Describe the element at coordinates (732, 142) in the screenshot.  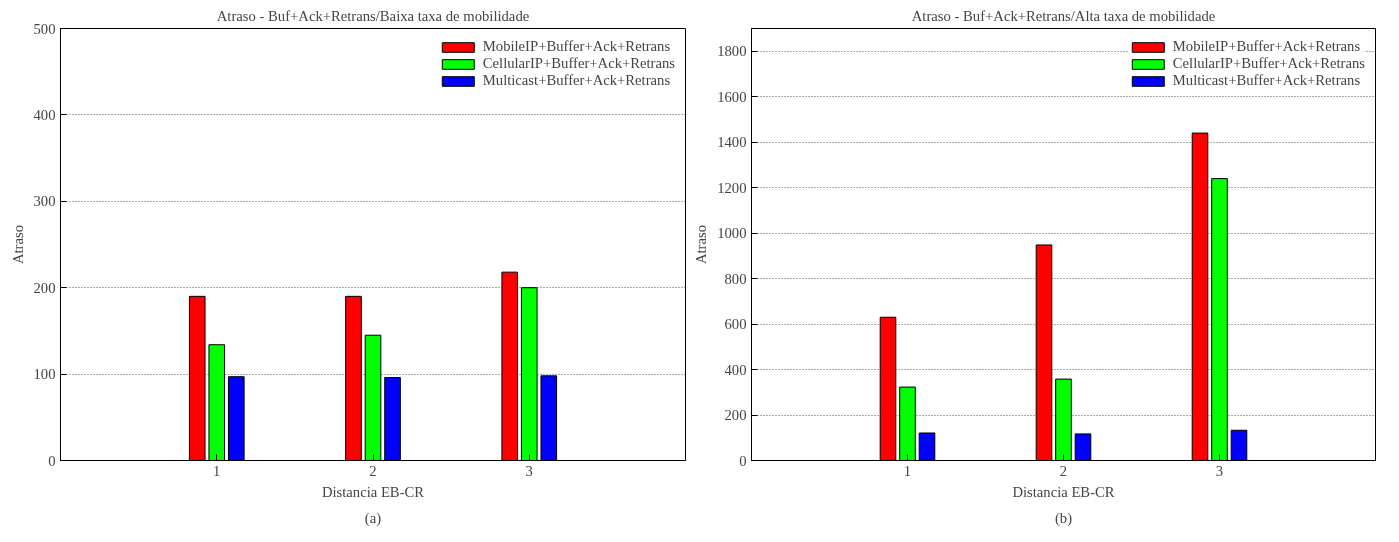
I see `y-tick-label: 1400` at that location.